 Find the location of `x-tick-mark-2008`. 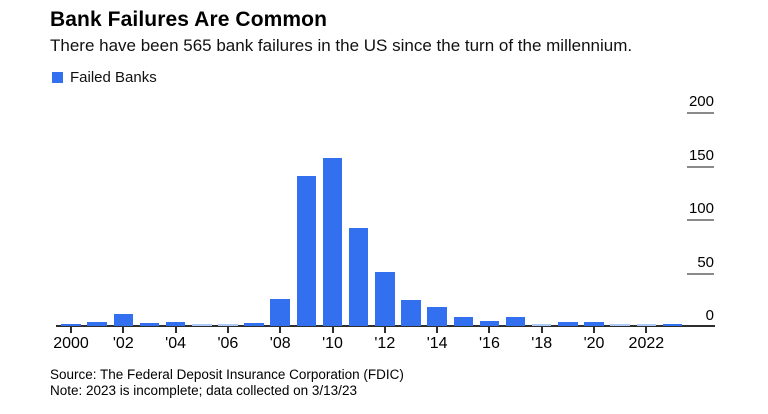

x-tick-mark-2008 is located at coordinates (280, 330).